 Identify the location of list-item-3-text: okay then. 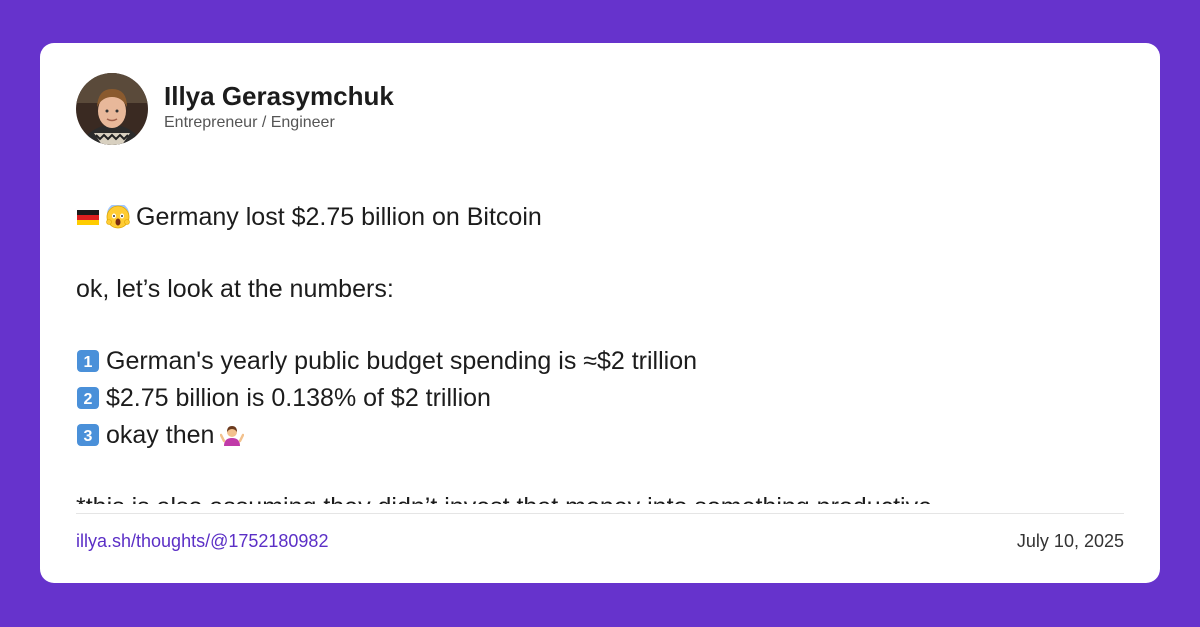
(160, 435).